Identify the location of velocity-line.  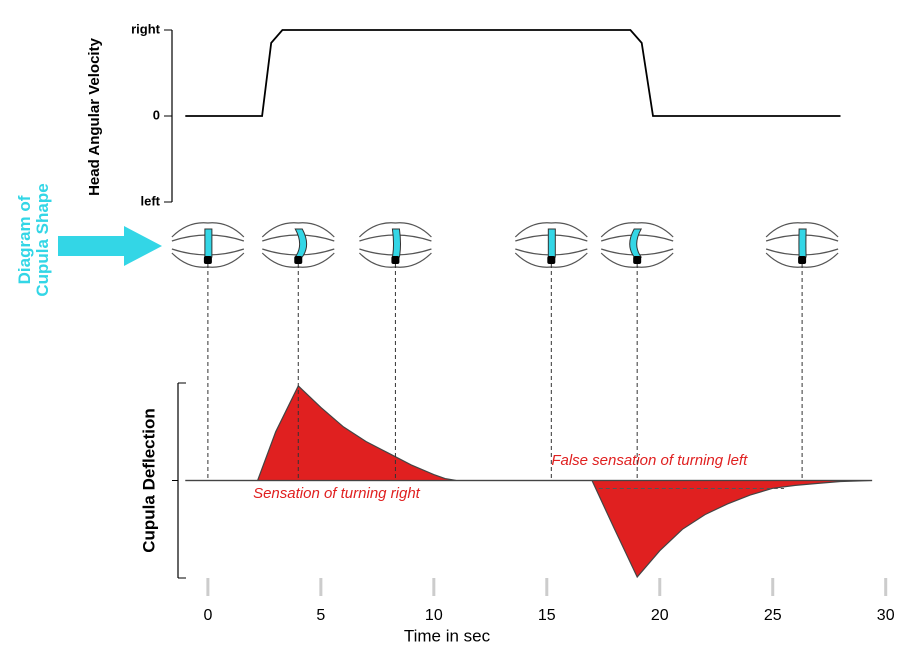
(513, 73).